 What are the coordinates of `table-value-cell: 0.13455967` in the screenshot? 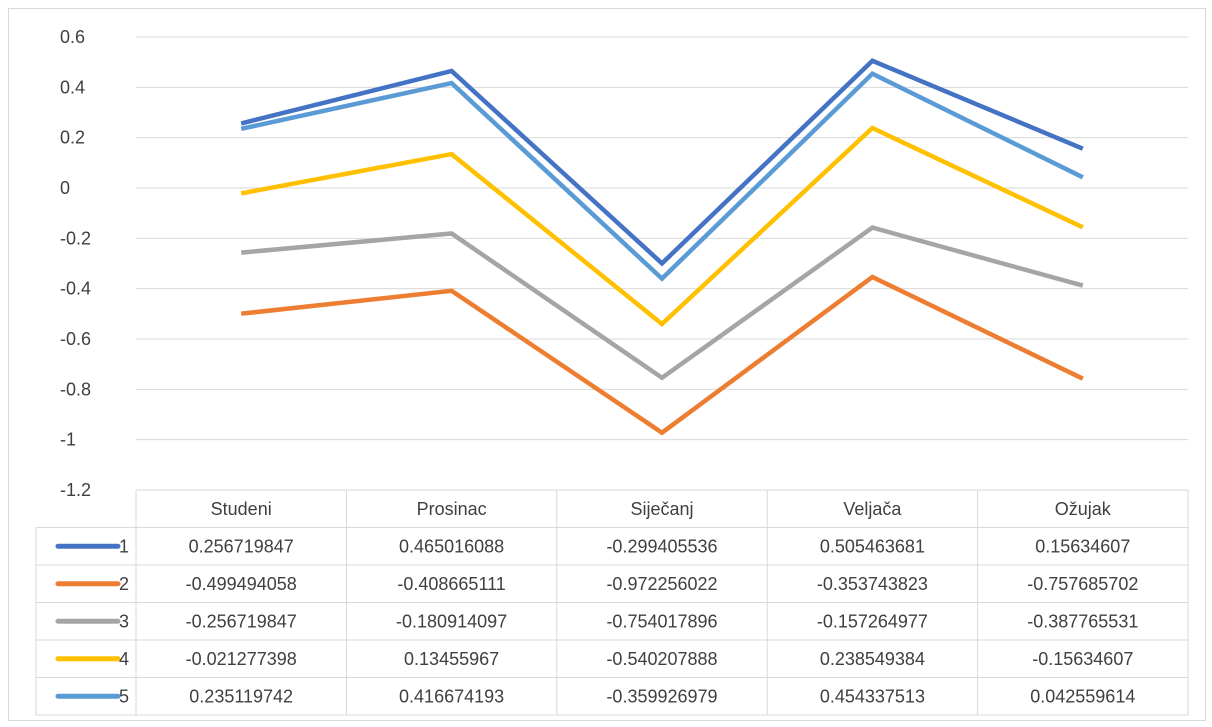 It's located at (451, 659).